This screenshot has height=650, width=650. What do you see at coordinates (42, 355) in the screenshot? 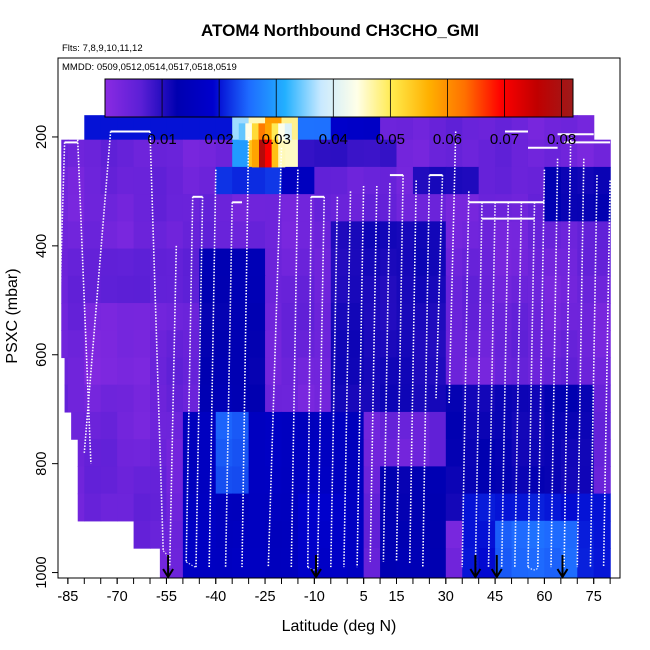
I see `y-tick-label: 600` at bounding box center [42, 355].